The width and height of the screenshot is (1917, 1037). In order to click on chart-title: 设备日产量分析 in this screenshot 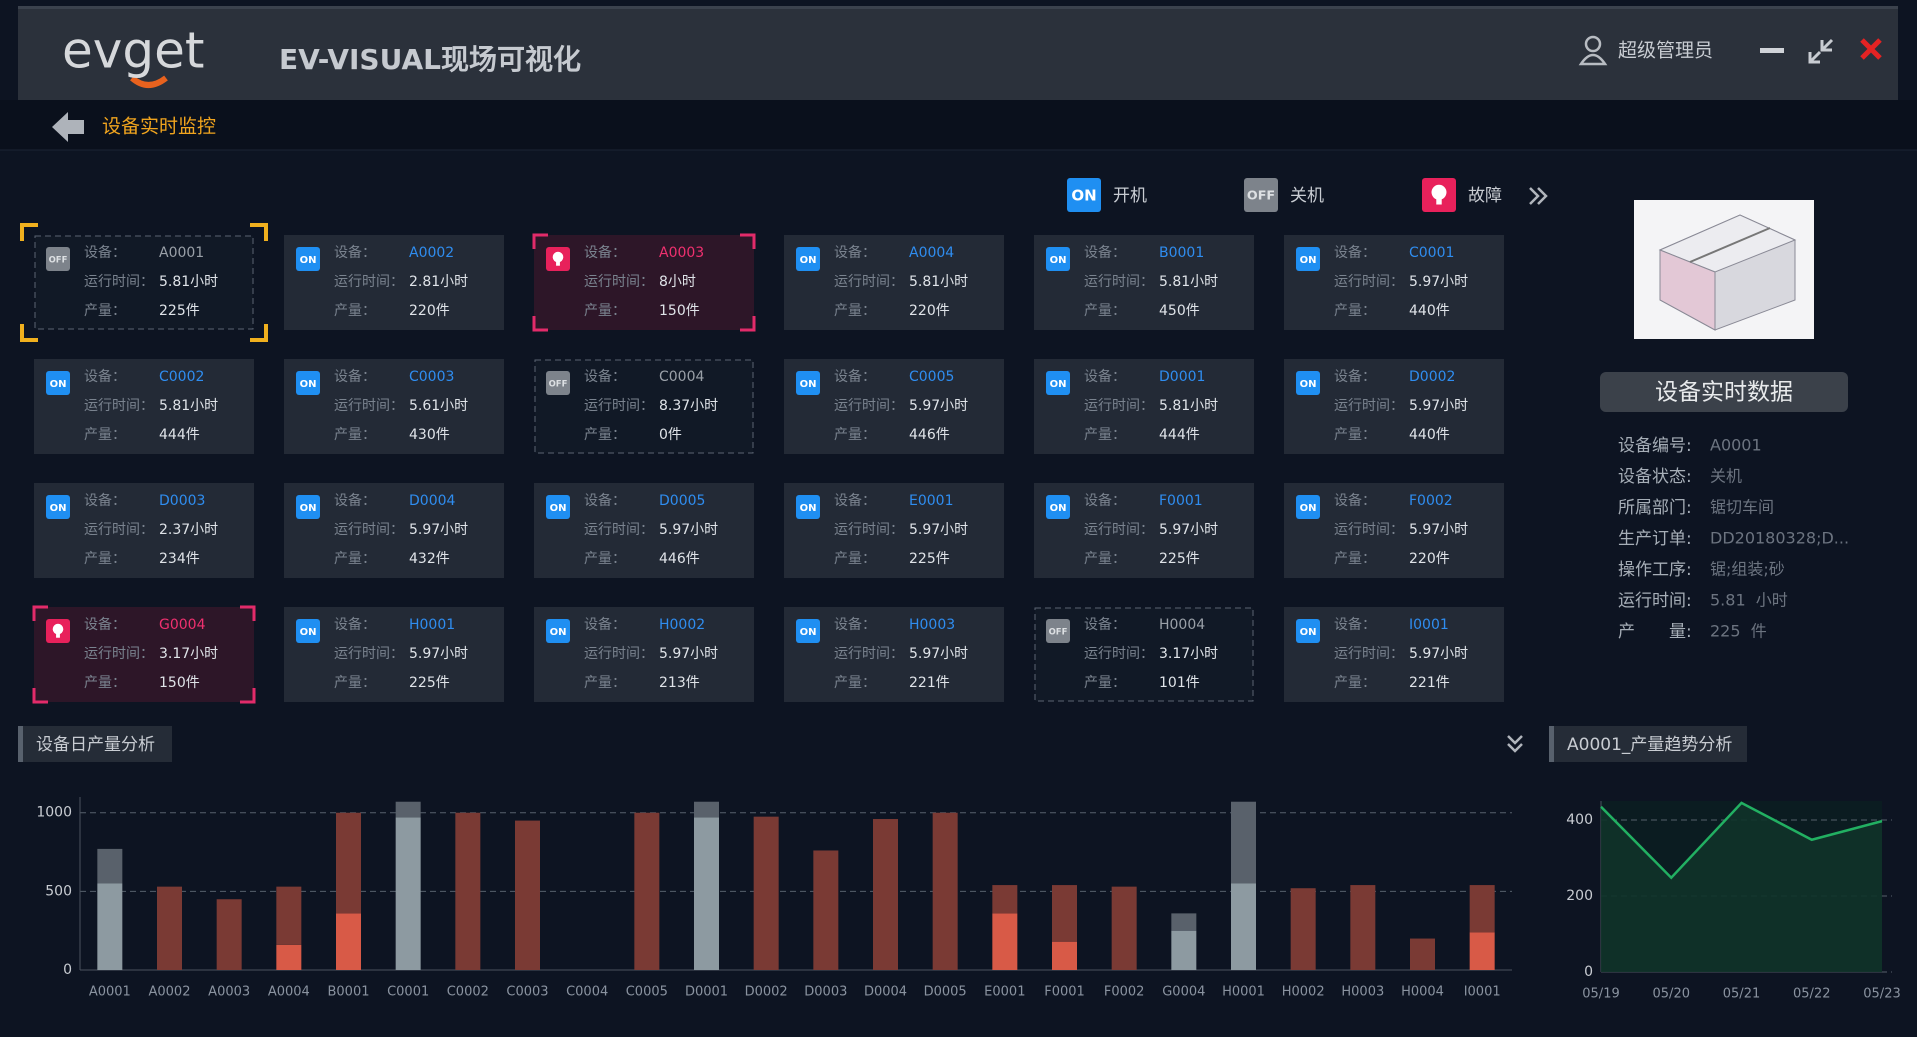, I will do `click(95, 745)`.